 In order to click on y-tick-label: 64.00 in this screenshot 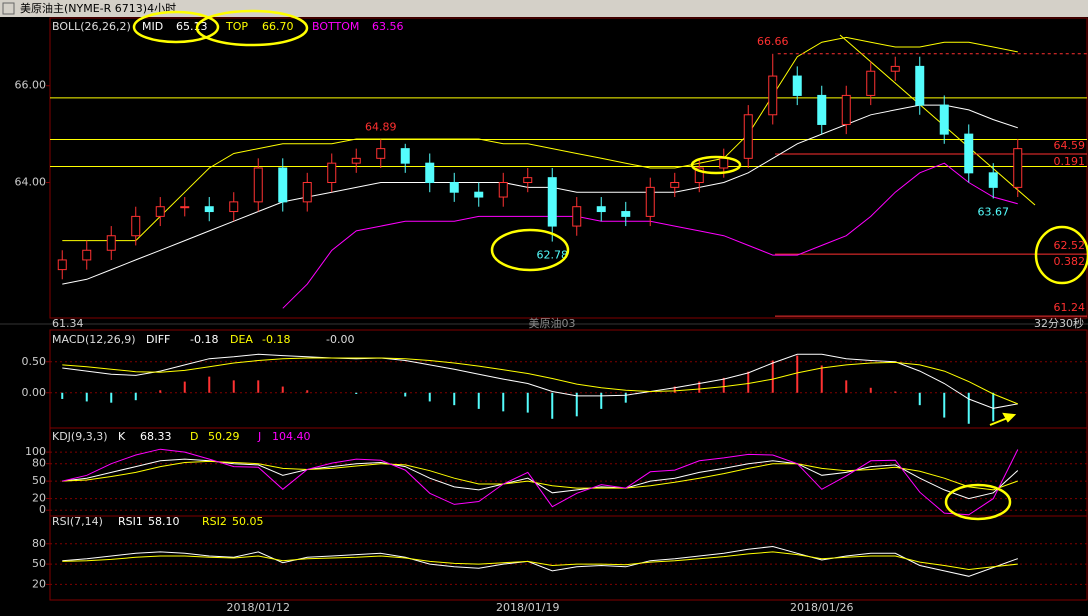, I will do `click(31, 182)`.